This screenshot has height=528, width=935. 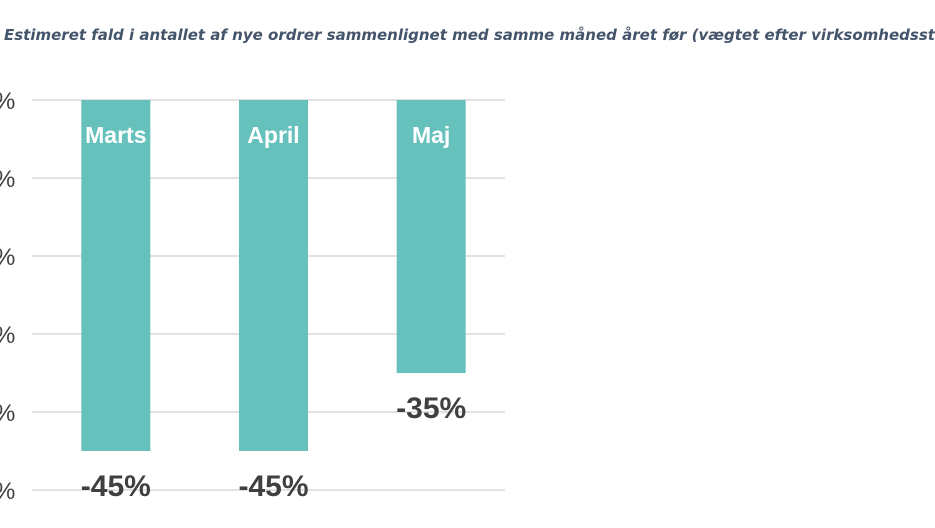 What do you see at coordinates (115, 135) in the screenshot?
I see `category-label: Marts` at bounding box center [115, 135].